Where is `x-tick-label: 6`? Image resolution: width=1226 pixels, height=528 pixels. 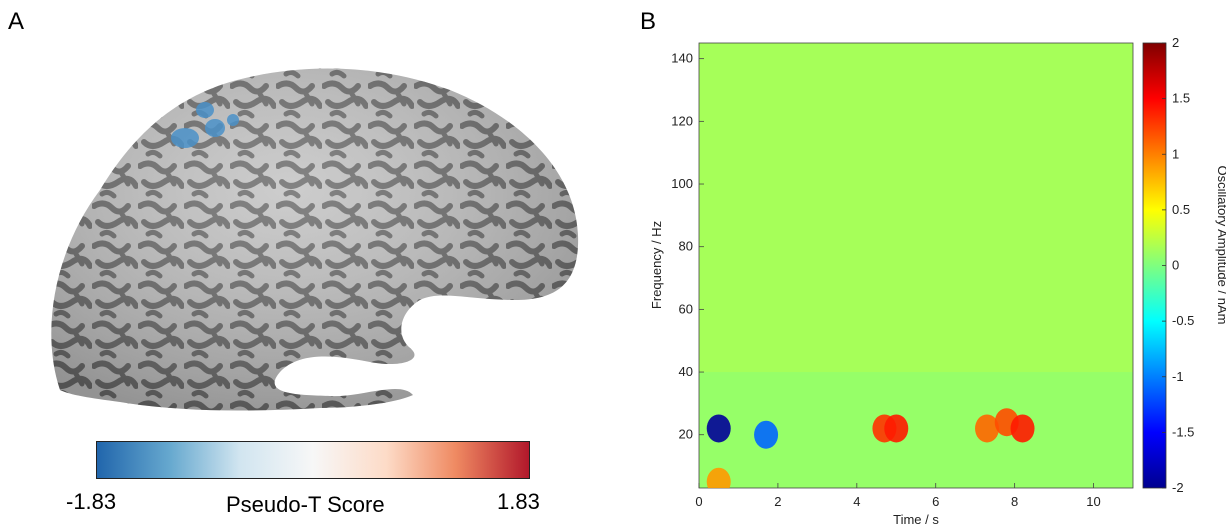 x-tick-label: 6 is located at coordinates (935, 501).